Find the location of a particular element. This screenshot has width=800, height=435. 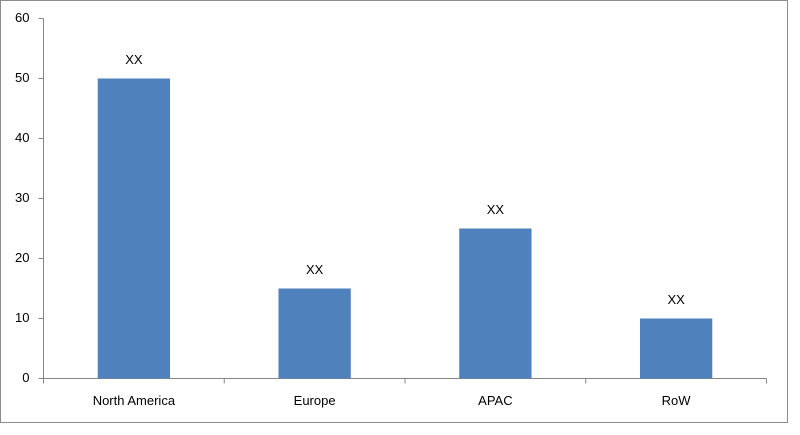

y-tick-label: 0 is located at coordinates (25, 377).